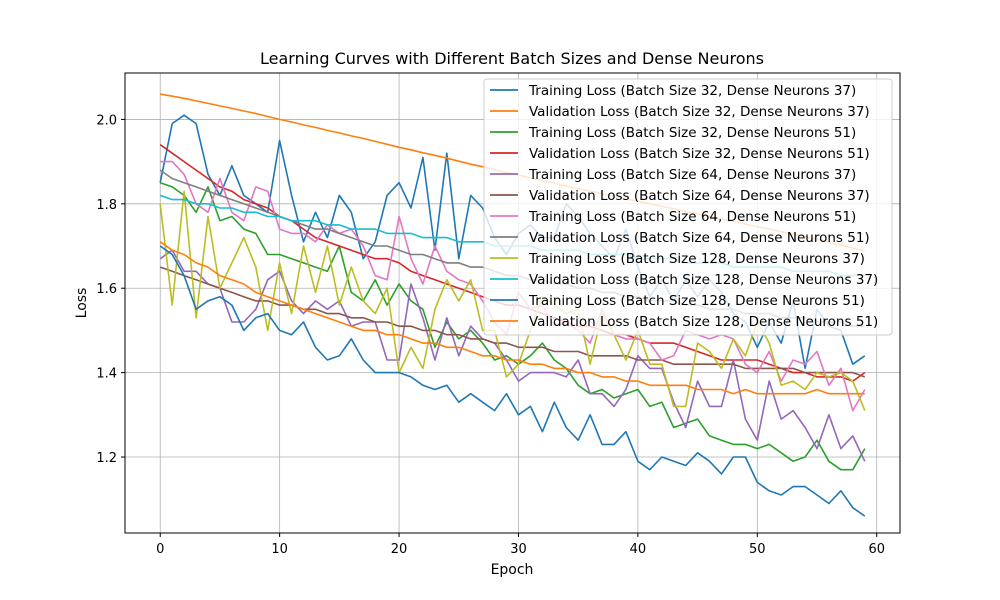  What do you see at coordinates (106, 289) in the screenshot?
I see `y-tick-label: 1.6` at bounding box center [106, 289].